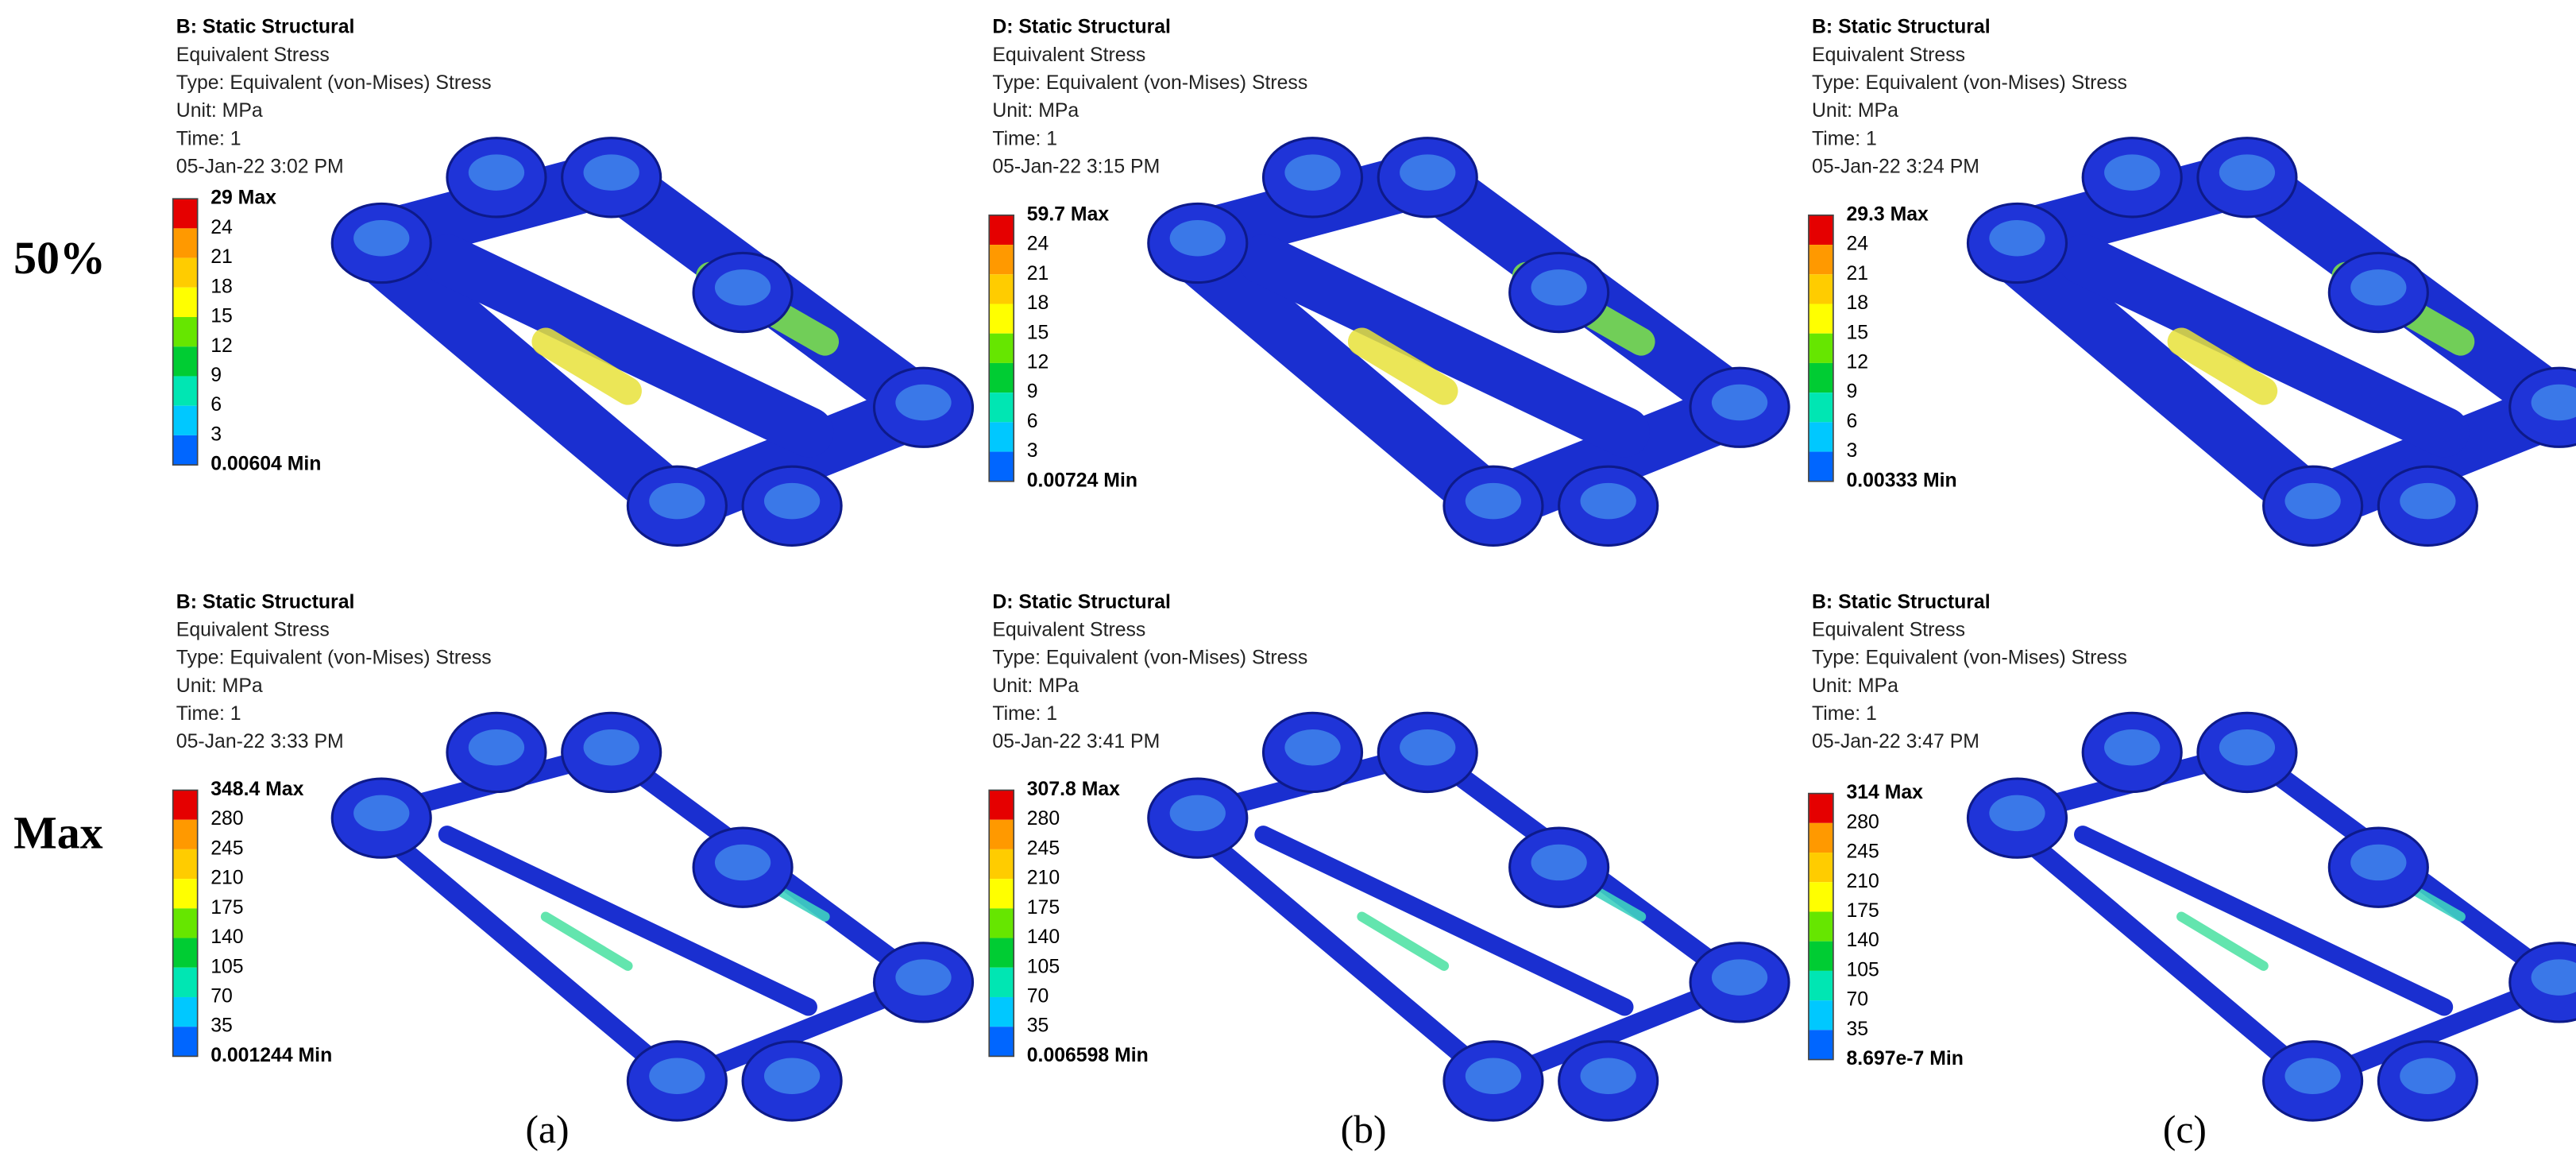 Image resolution: width=2576 pixels, height=1168 pixels. Describe the element at coordinates (1043, 848) in the screenshot. I see `legend-label: 245` at that location.